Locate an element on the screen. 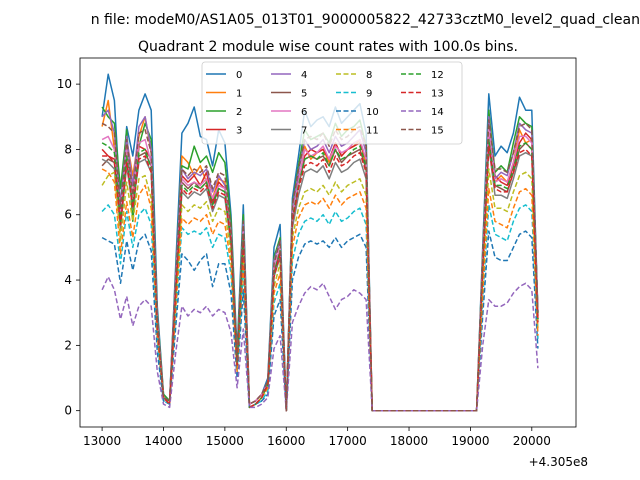  legend-label-10: 10 is located at coordinates (372, 112).